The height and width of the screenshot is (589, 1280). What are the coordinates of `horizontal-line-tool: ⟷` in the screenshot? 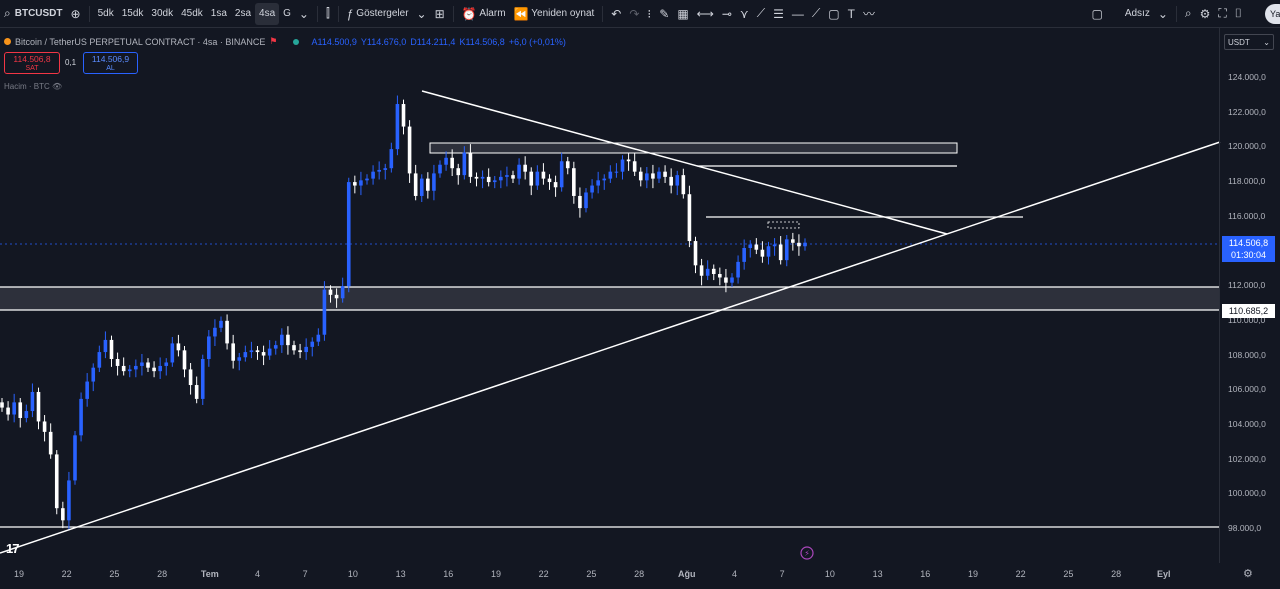 It's located at (705, 14).